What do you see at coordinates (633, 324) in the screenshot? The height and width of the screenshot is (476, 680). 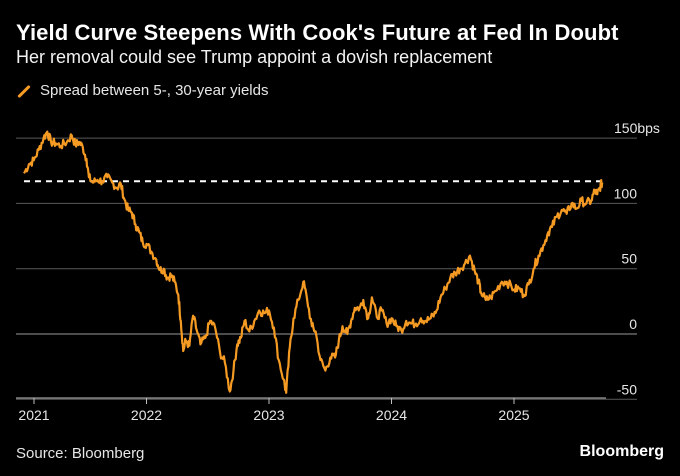 I see `y-tick-label: 0` at bounding box center [633, 324].